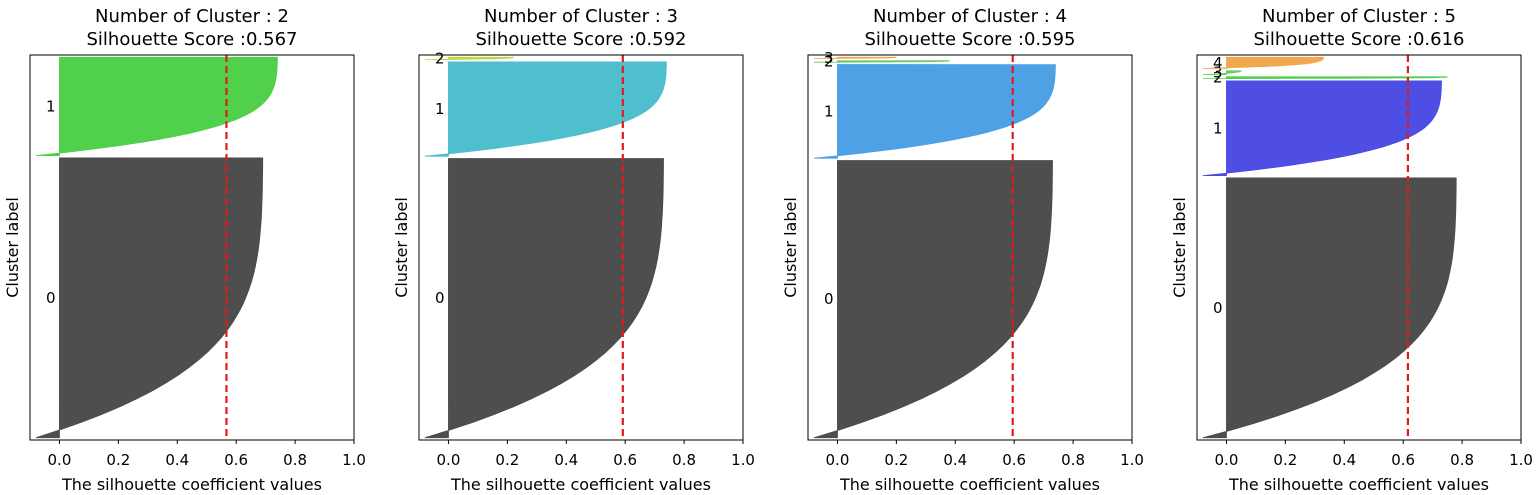  What do you see at coordinates (192, 16) in the screenshot?
I see `chart-title: Number of Cluster : 2` at bounding box center [192, 16].